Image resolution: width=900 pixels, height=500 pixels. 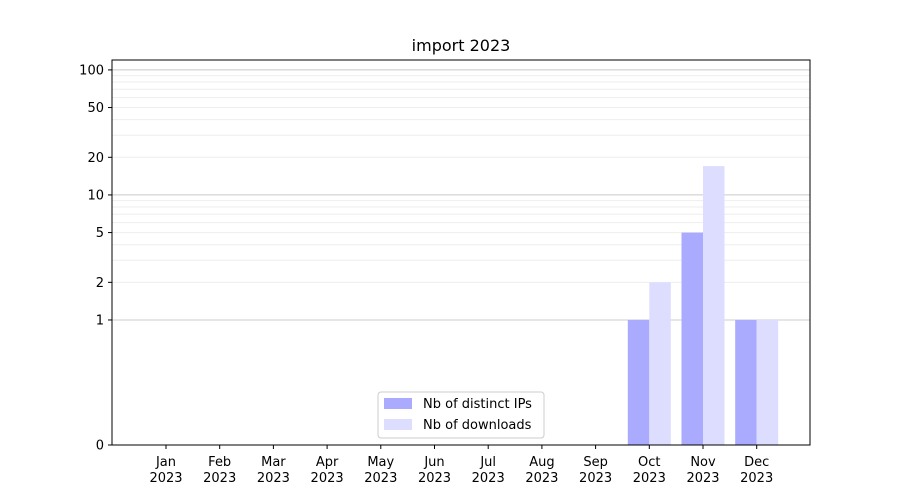 I want to click on x-tick-label: Jan, so click(x=165, y=462).